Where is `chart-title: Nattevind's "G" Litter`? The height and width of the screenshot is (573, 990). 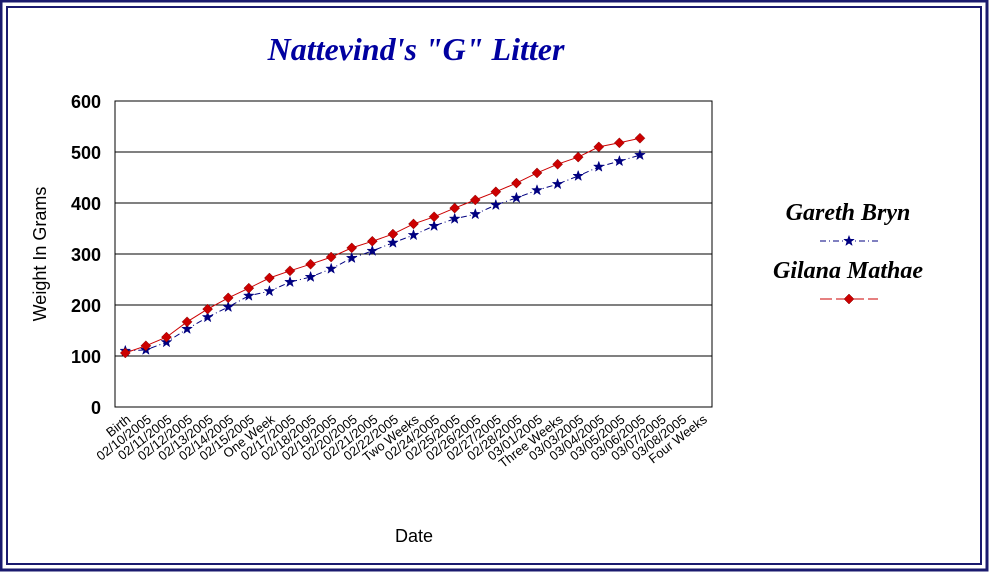
chart-title: Nattevind's "G" Litter is located at coordinates (416, 49).